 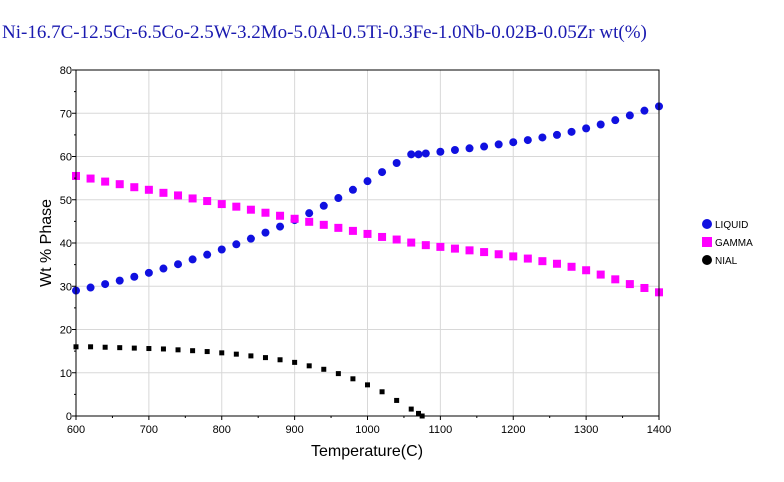 I want to click on legend: LIQUID GAMMA NIAL, so click(x=727, y=243).